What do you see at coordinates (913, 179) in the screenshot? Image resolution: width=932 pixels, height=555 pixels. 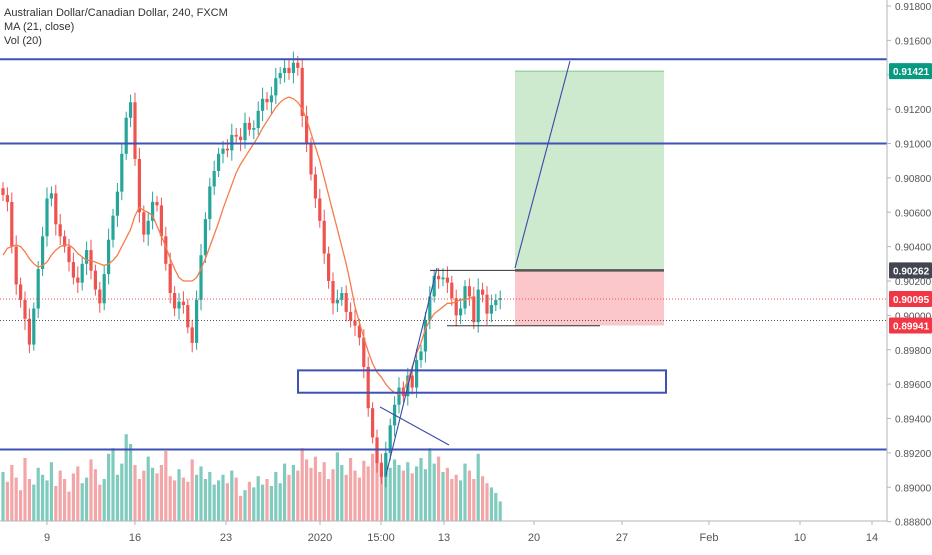 I see `price-tick-label: 0.90800` at bounding box center [913, 179].